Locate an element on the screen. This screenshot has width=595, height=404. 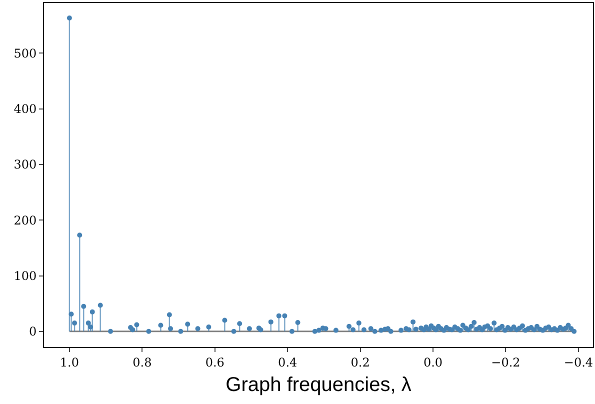
x-tick-label: 0.0 is located at coordinates (433, 362).